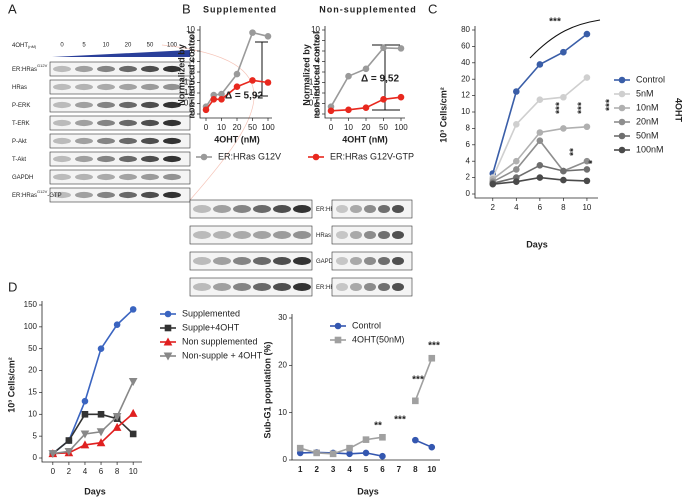 The image size is (685, 499). I want to click on x-tick-label: 2, so click(316, 469).